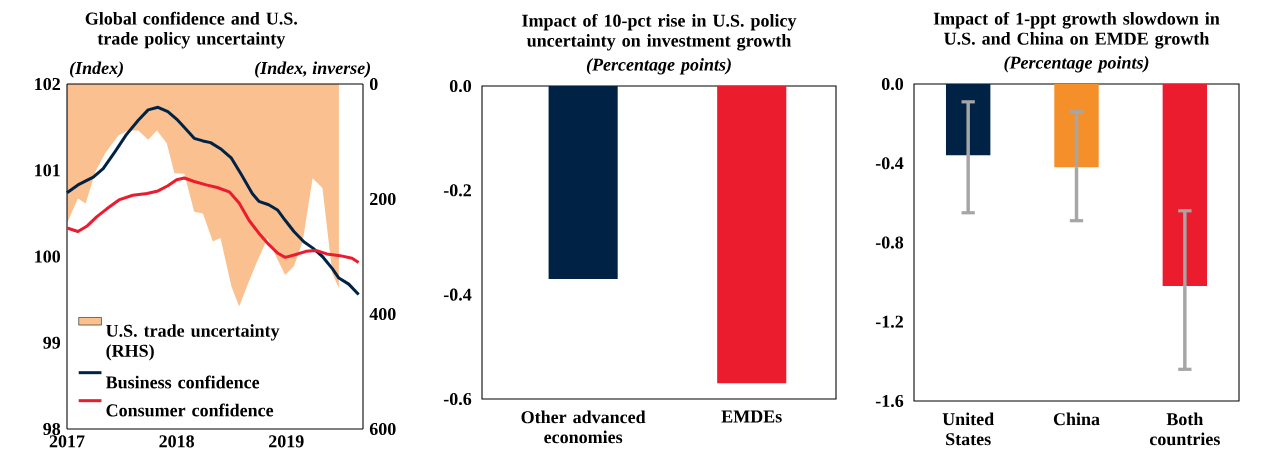 Image resolution: width=1268 pixels, height=469 pixels. I want to click on y-tick-label: -0.8, so click(889, 242).